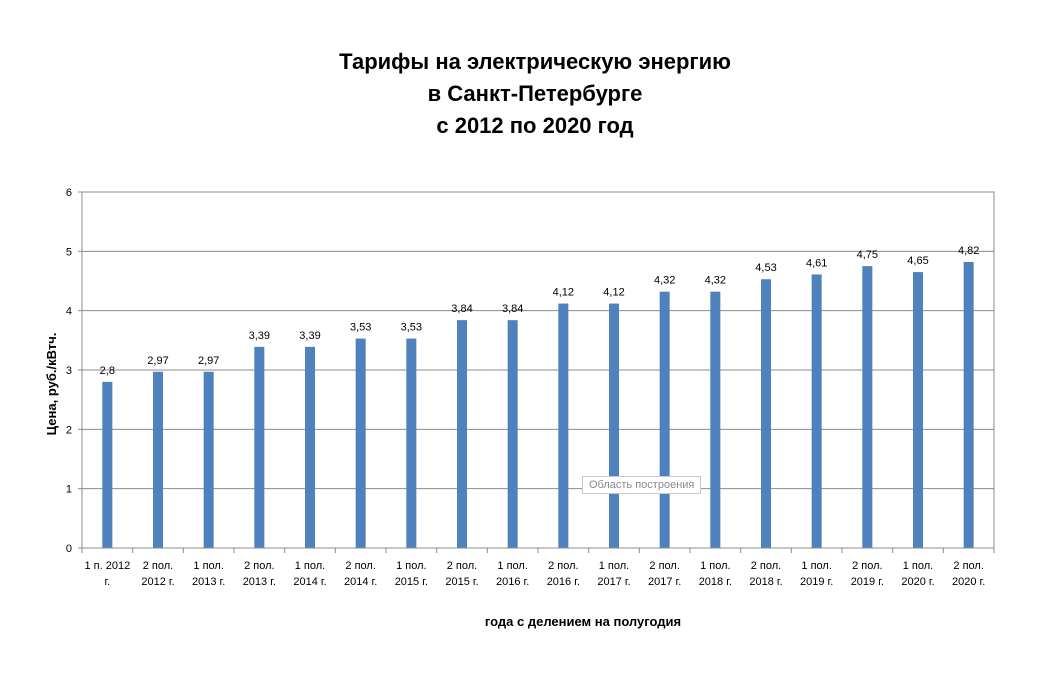 The width and height of the screenshot is (1050, 680). Describe the element at coordinates (107, 566) in the screenshot. I see `x-tick-label-line: 1 п. 2012` at that location.